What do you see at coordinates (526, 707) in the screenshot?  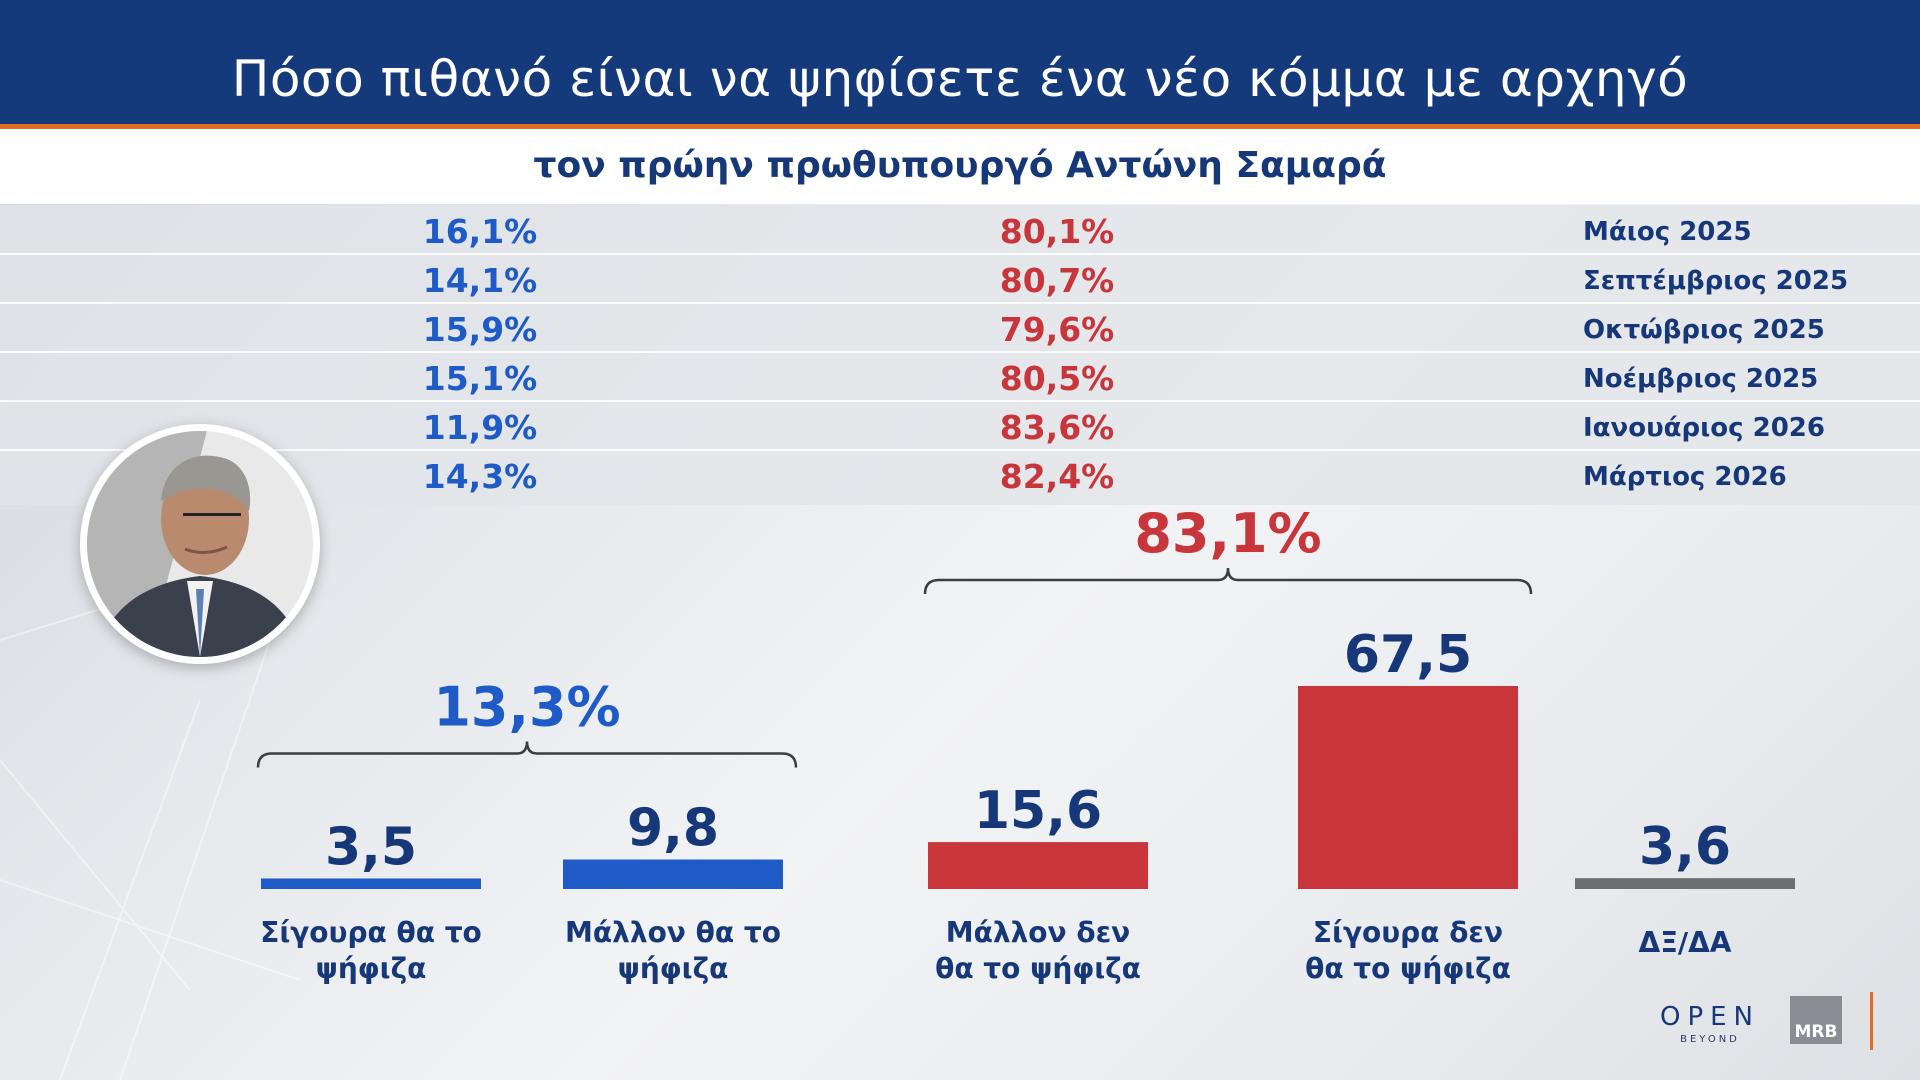 I see `group-total-label: 13,3%` at bounding box center [526, 707].